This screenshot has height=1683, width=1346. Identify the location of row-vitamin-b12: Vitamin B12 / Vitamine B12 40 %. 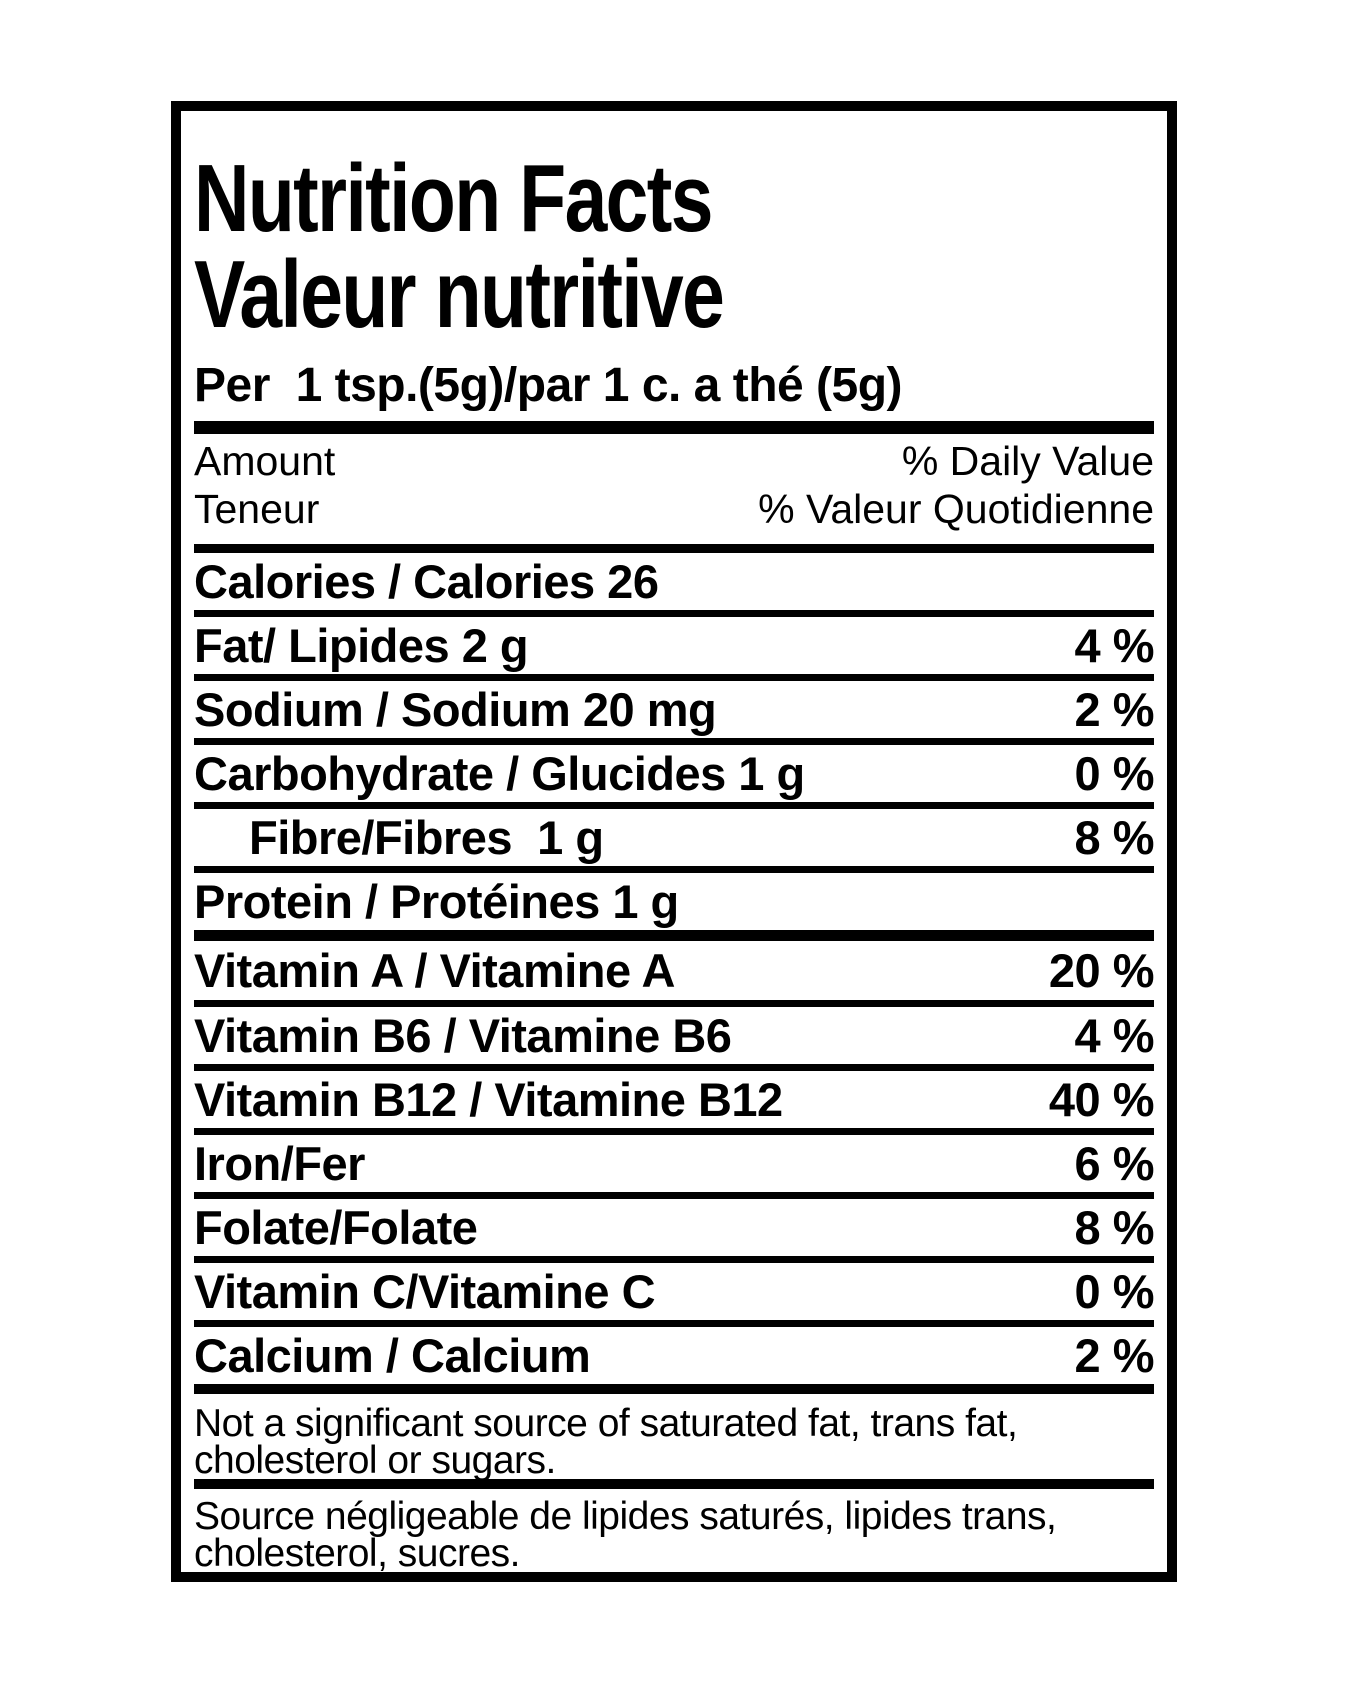
(674, 1096).